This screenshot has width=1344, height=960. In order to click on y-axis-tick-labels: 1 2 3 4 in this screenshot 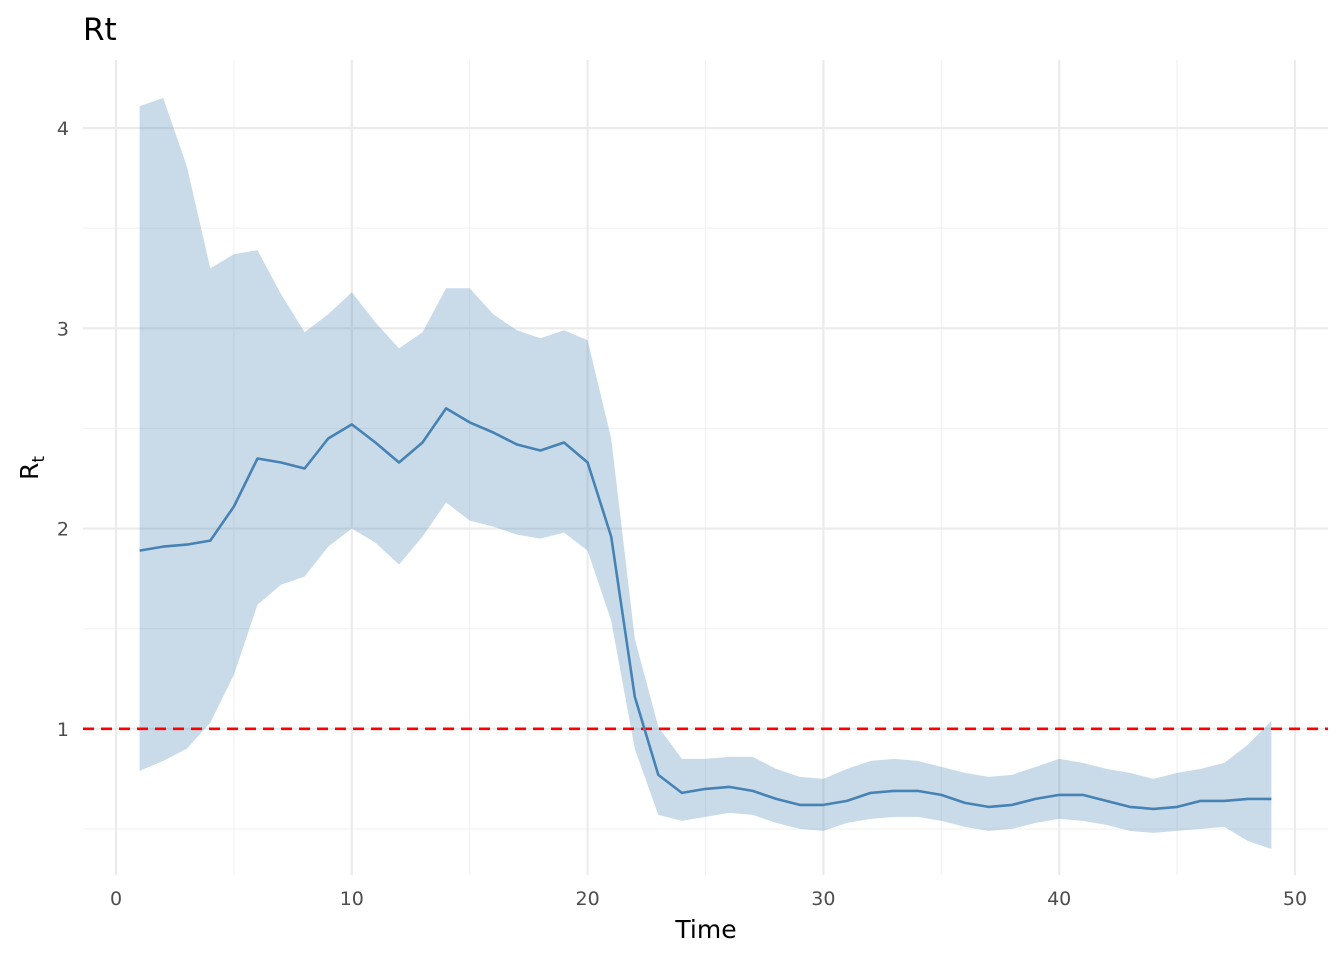, I will do `click(63, 429)`.